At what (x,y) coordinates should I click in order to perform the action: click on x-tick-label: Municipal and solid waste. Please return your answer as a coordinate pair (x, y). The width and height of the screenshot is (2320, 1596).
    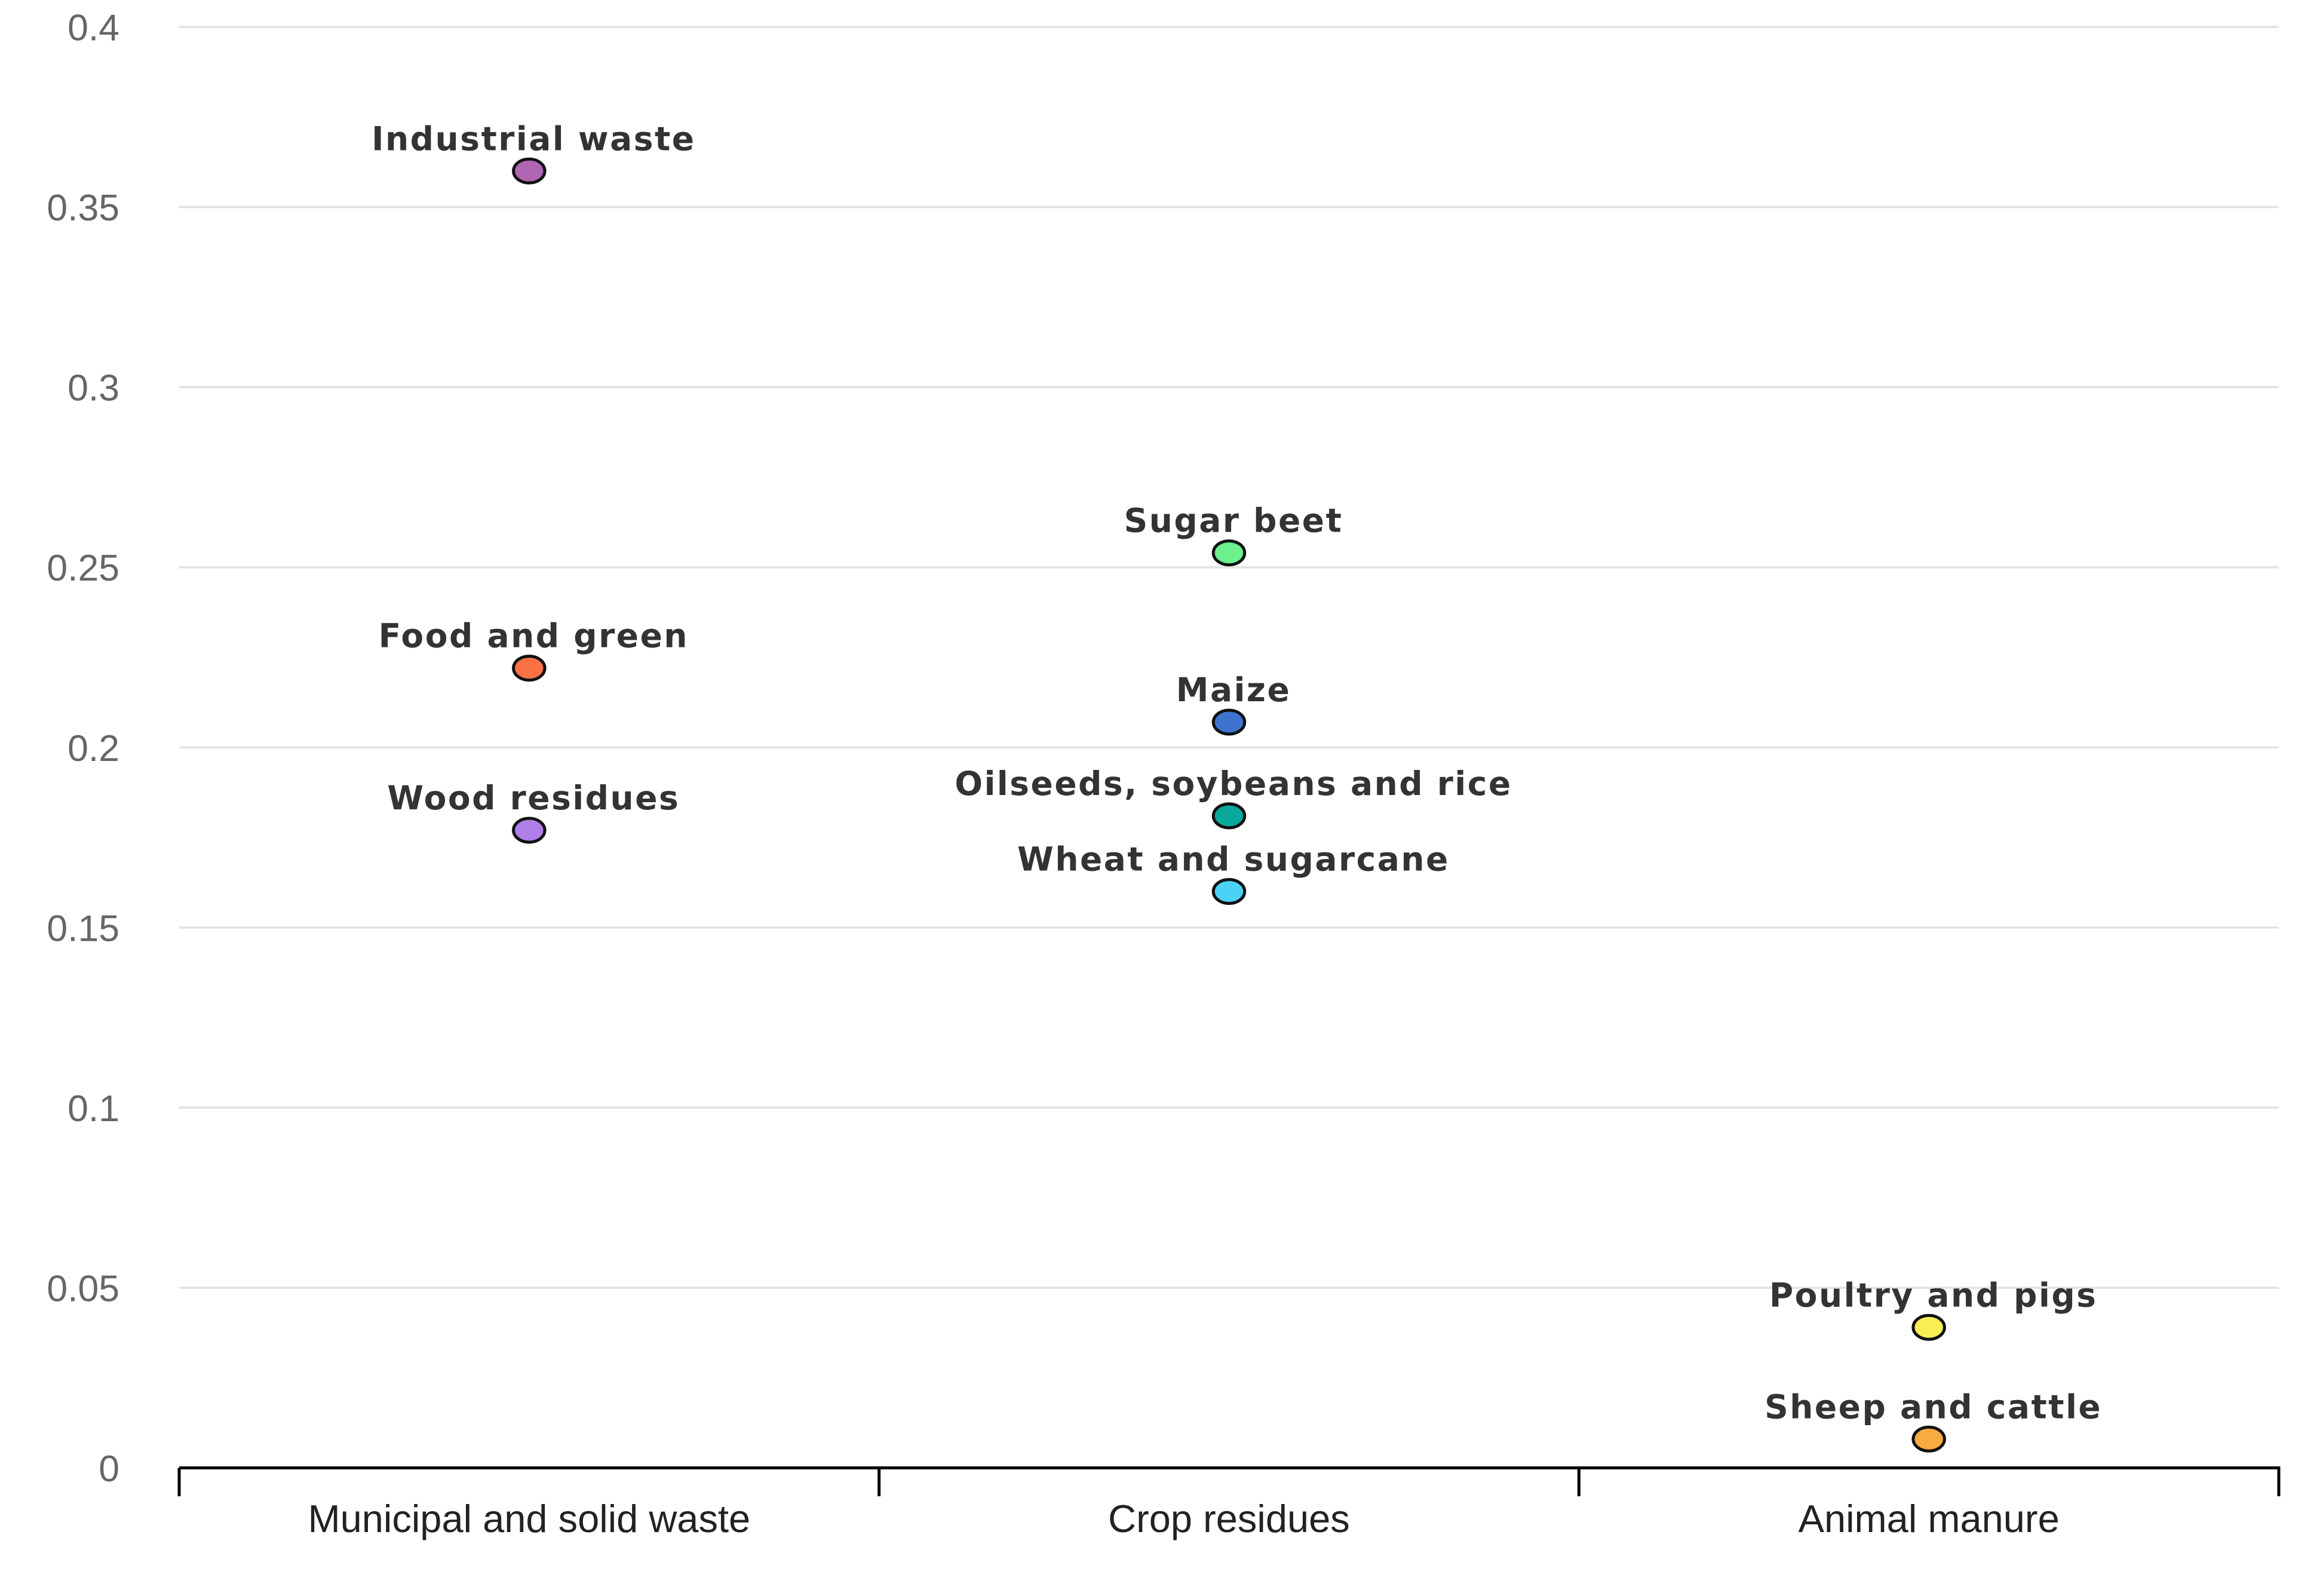
    Looking at the image, I should click on (529, 1518).